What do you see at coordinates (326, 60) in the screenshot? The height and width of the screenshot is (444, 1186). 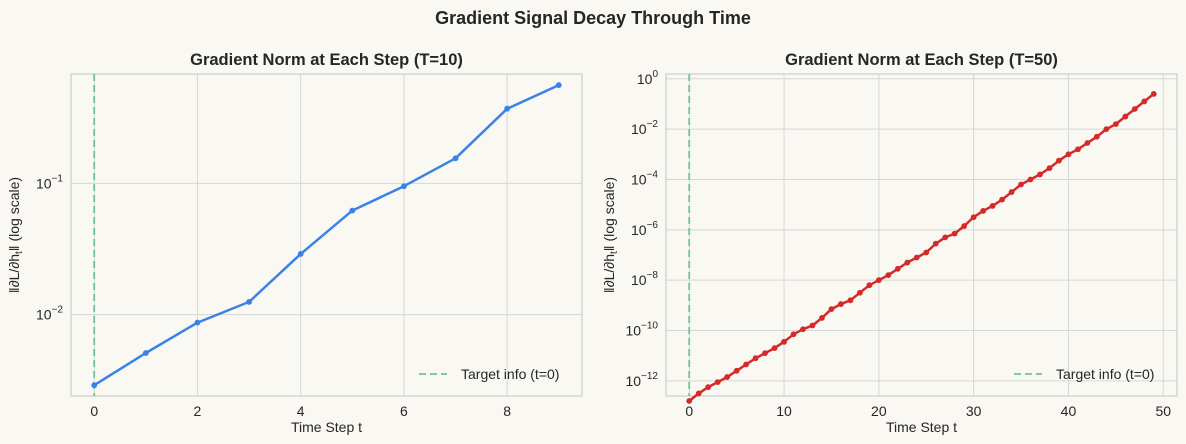 I see `chart-title: Gradient Norm at Each Step (T=10)` at bounding box center [326, 60].